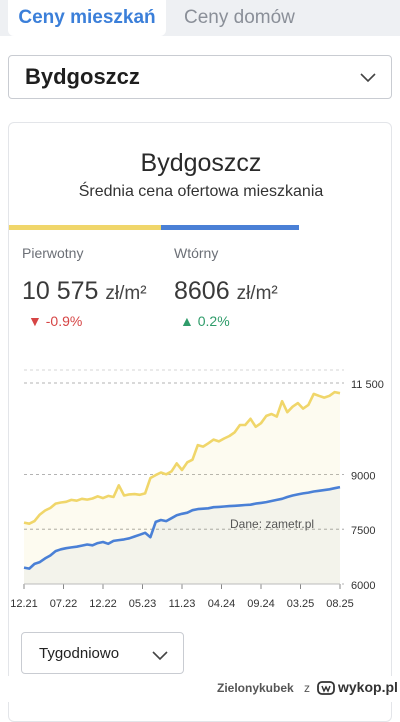  Describe the element at coordinates (213, 321) in the screenshot. I see `secondary-change-value: 0.2%` at that location.